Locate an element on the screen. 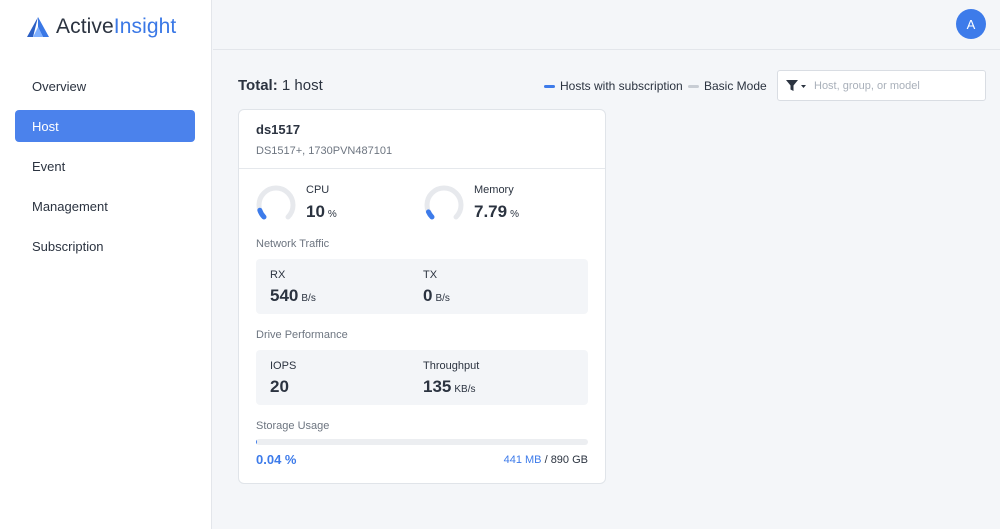 The width and height of the screenshot is (1000, 529). storage-total: 890 GB is located at coordinates (569, 460).